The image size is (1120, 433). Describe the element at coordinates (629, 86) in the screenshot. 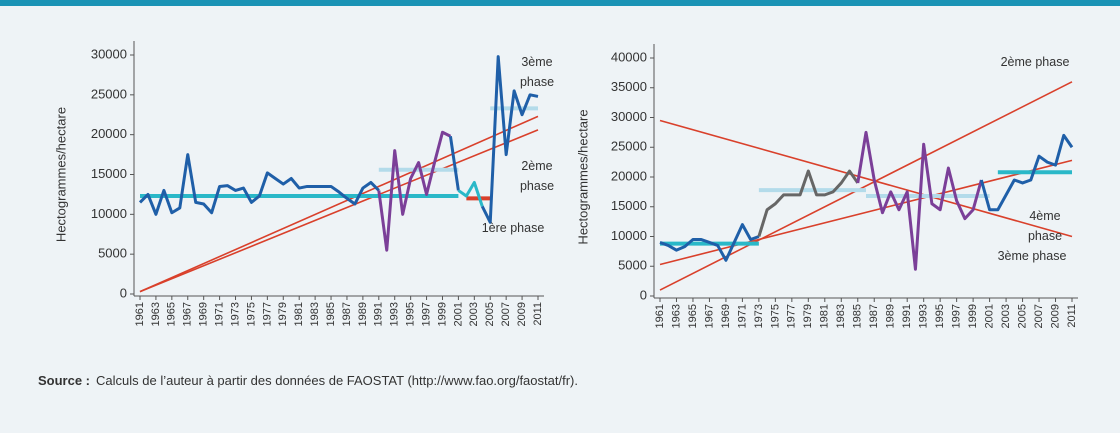

I see `y-tick-label: 35000` at that location.